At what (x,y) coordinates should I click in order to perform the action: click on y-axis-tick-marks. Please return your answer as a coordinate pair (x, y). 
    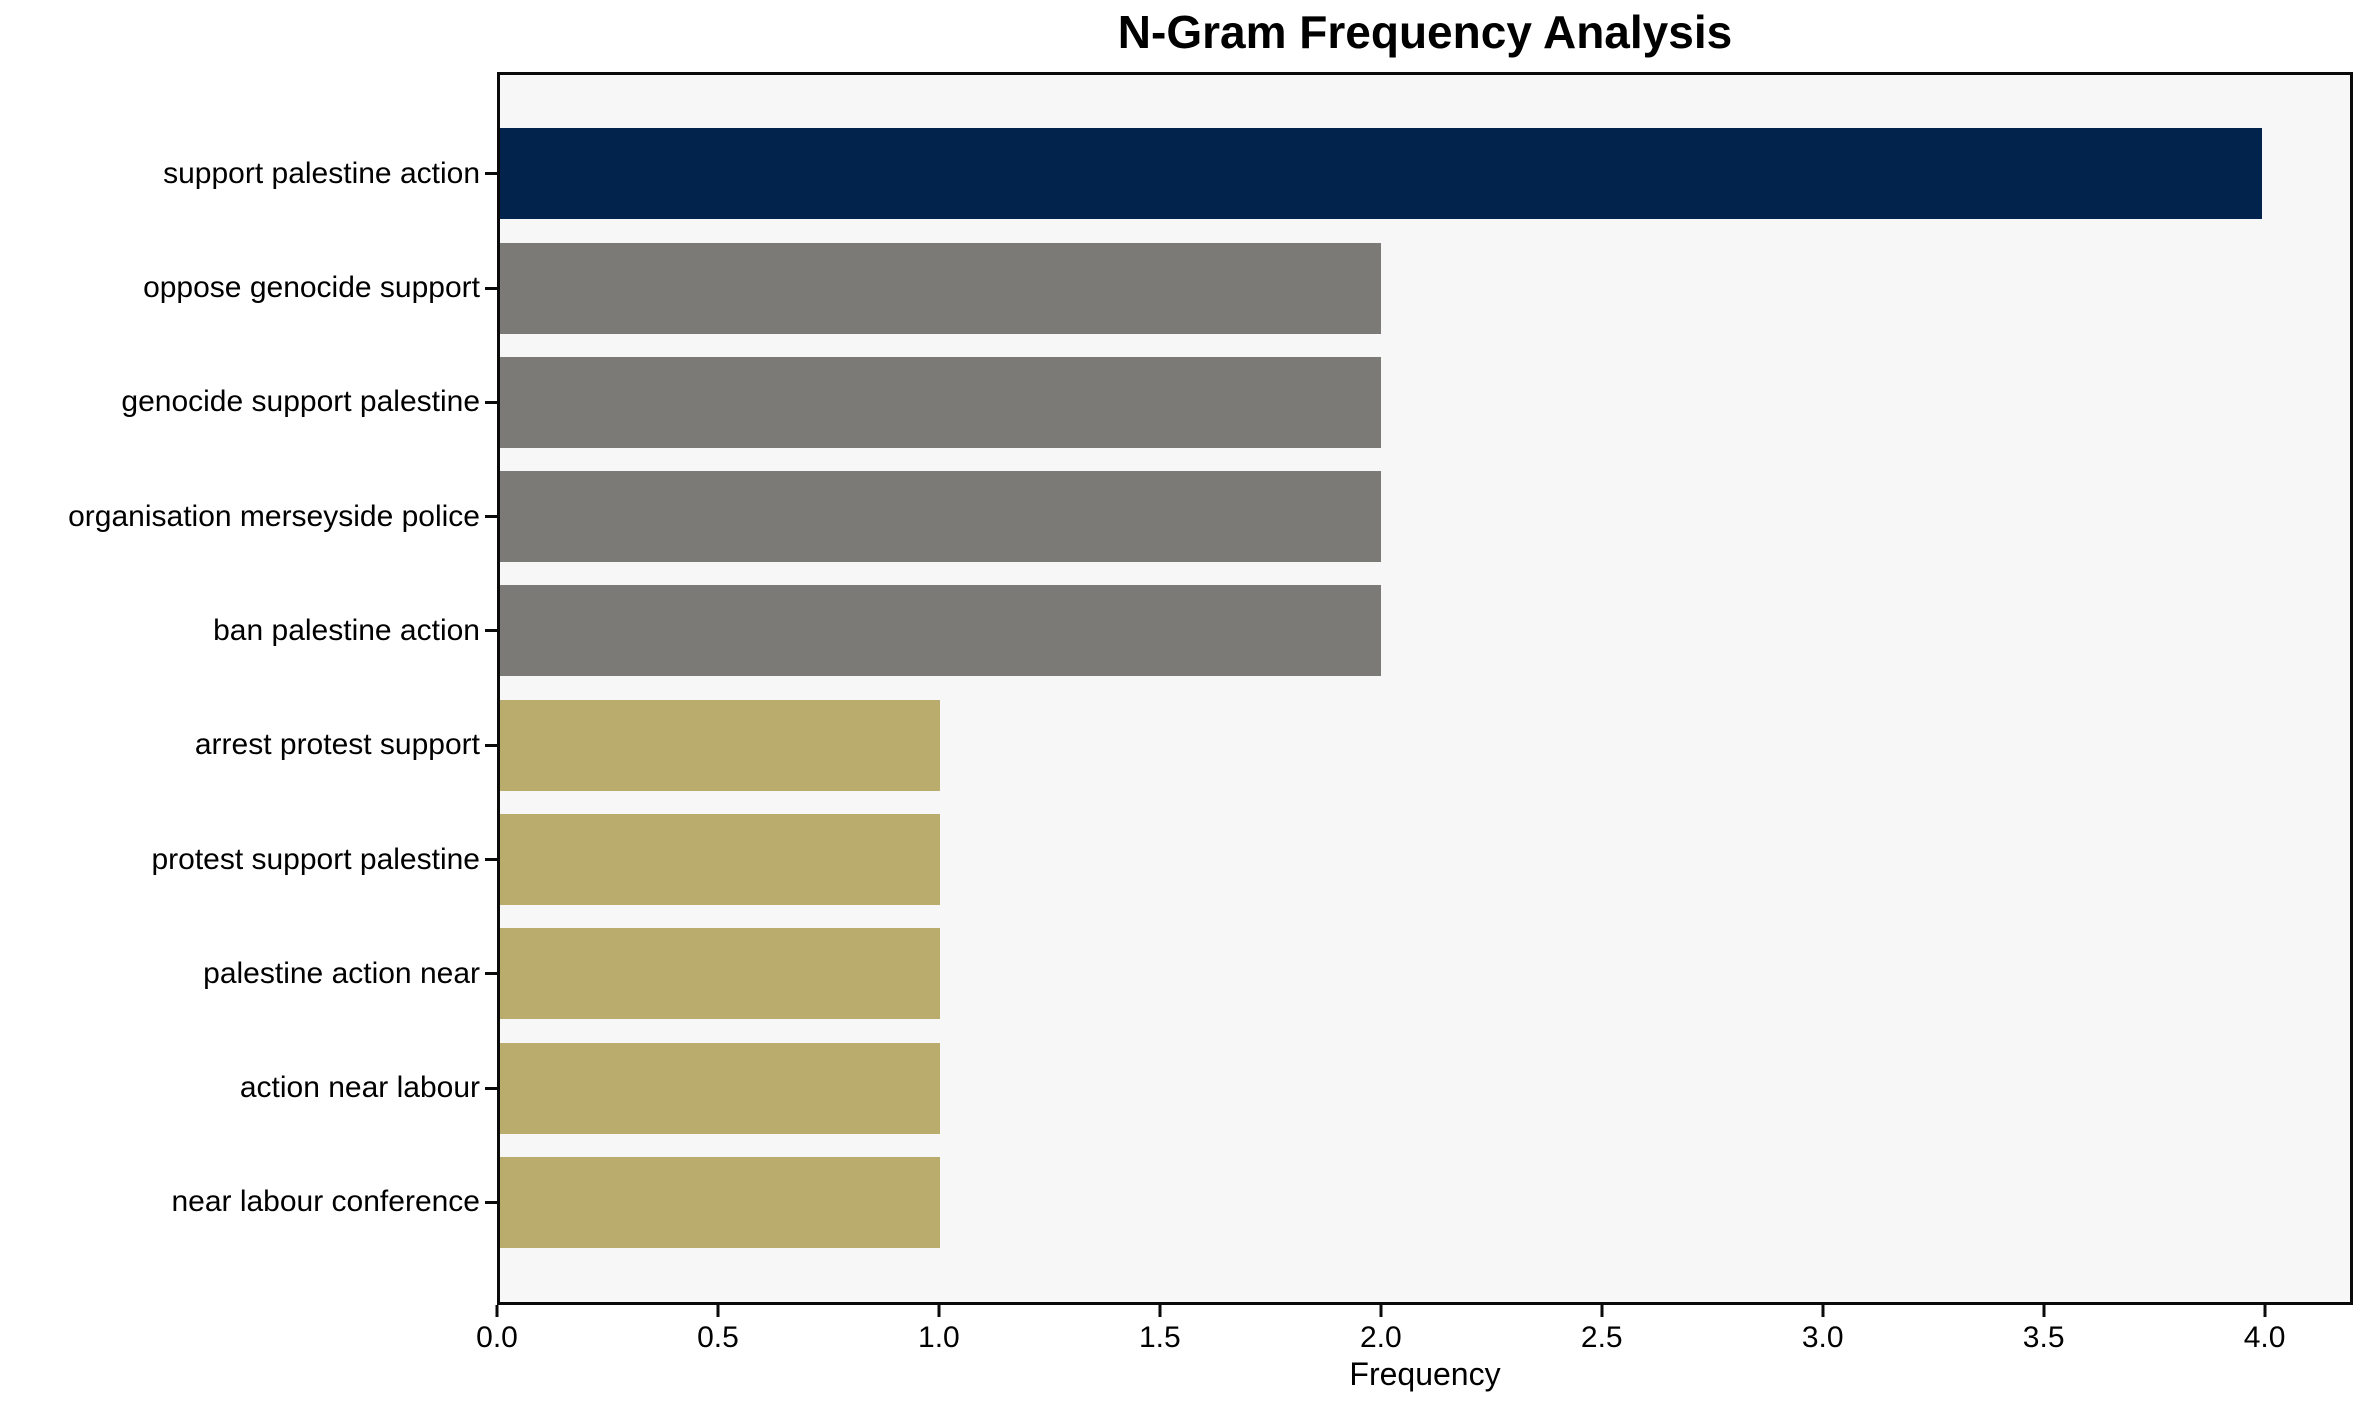
    Looking at the image, I should click on (491, 688).